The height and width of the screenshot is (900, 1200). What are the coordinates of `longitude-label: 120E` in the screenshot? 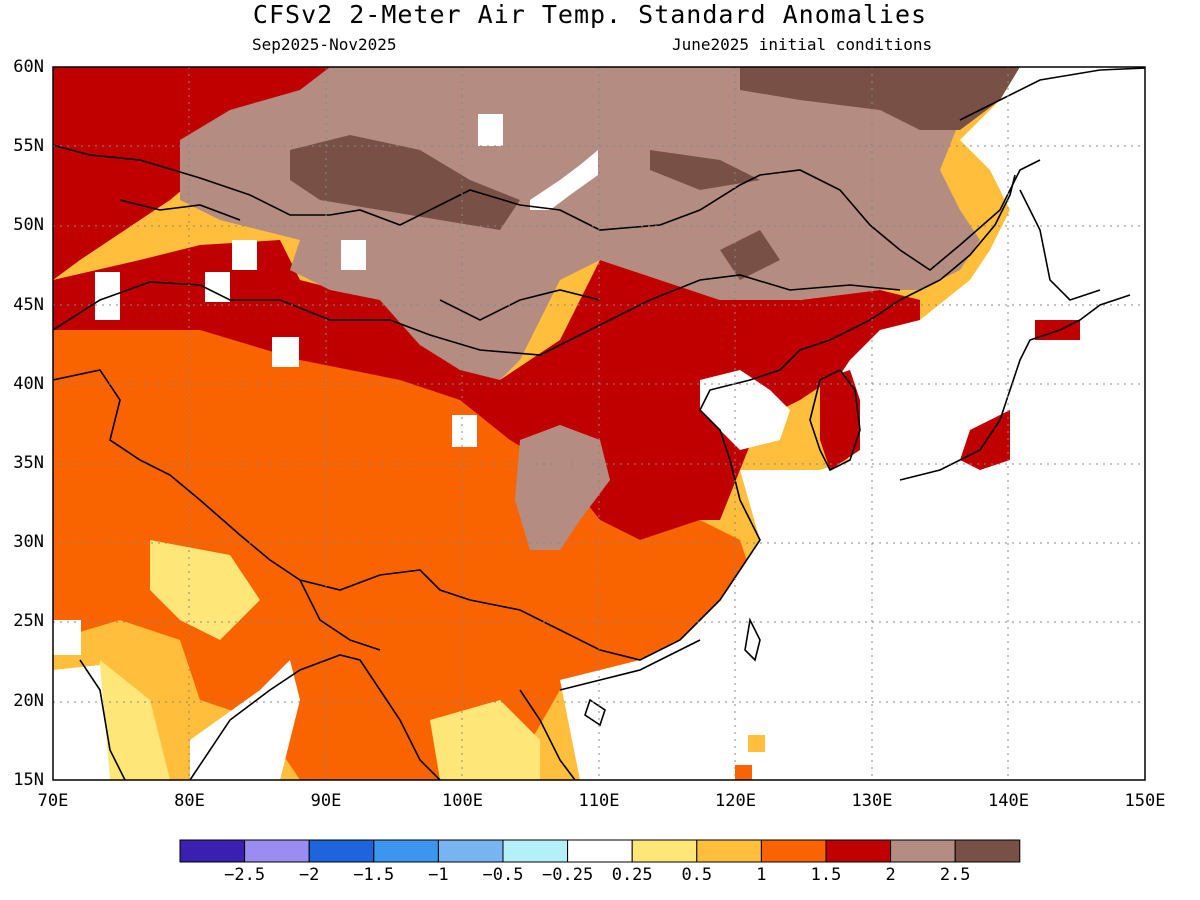 It's located at (735, 801).